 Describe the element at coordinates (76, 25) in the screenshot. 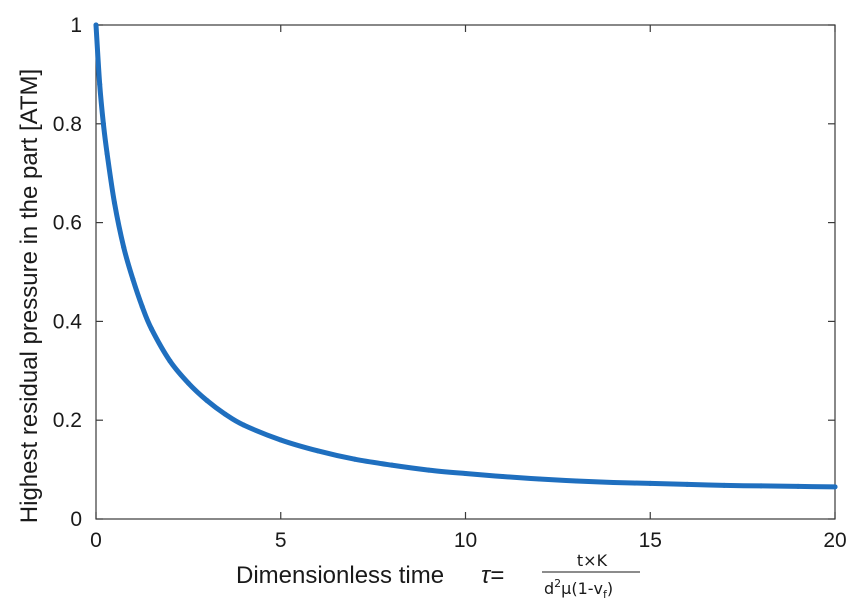

I see `y-tick-label: 1` at that location.